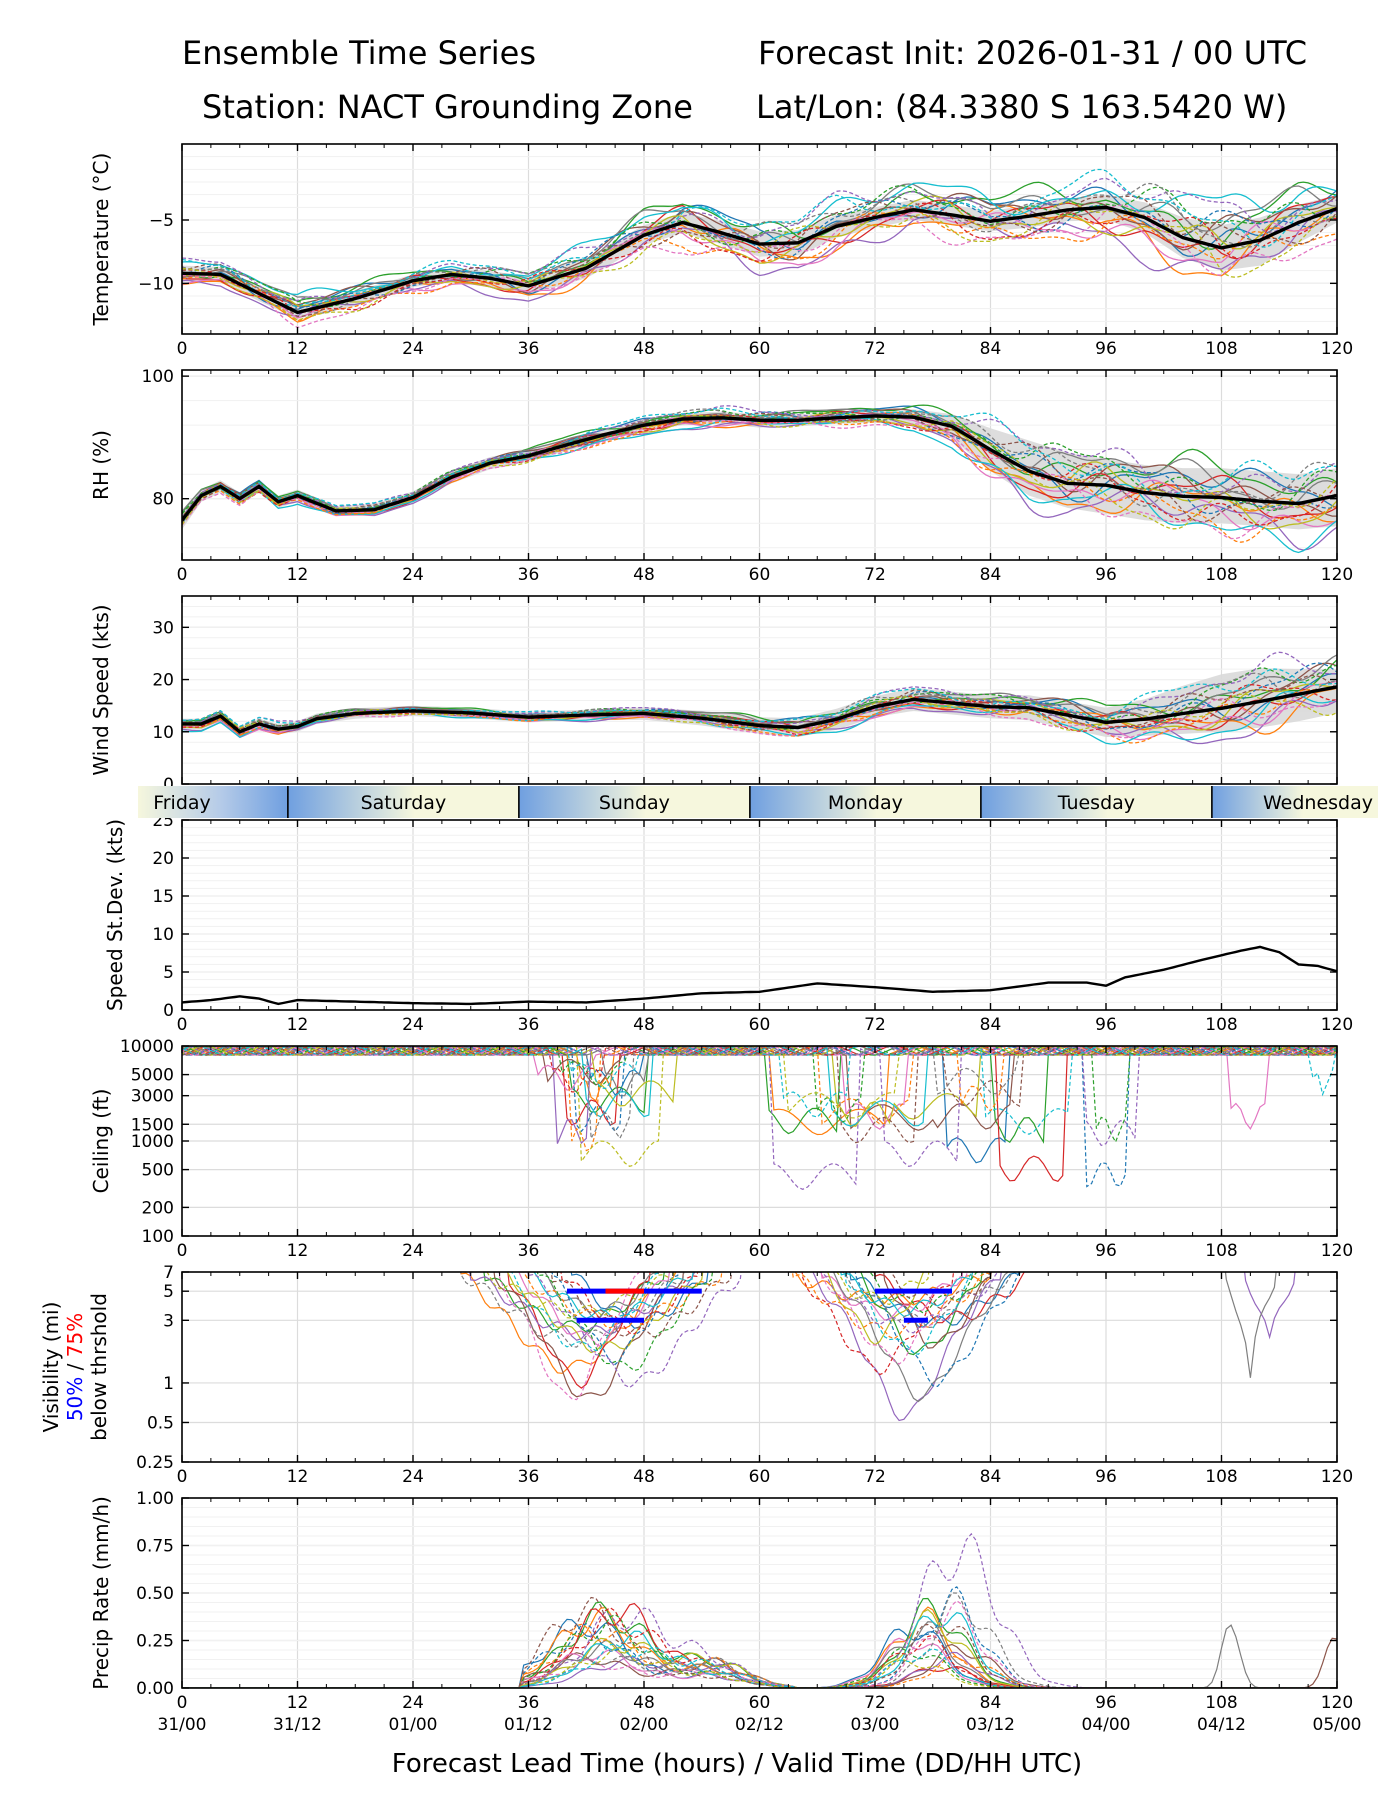 The height and width of the screenshot is (1800, 1400). I want to click on y-tick-label: 0.00, so click(155, 1689).